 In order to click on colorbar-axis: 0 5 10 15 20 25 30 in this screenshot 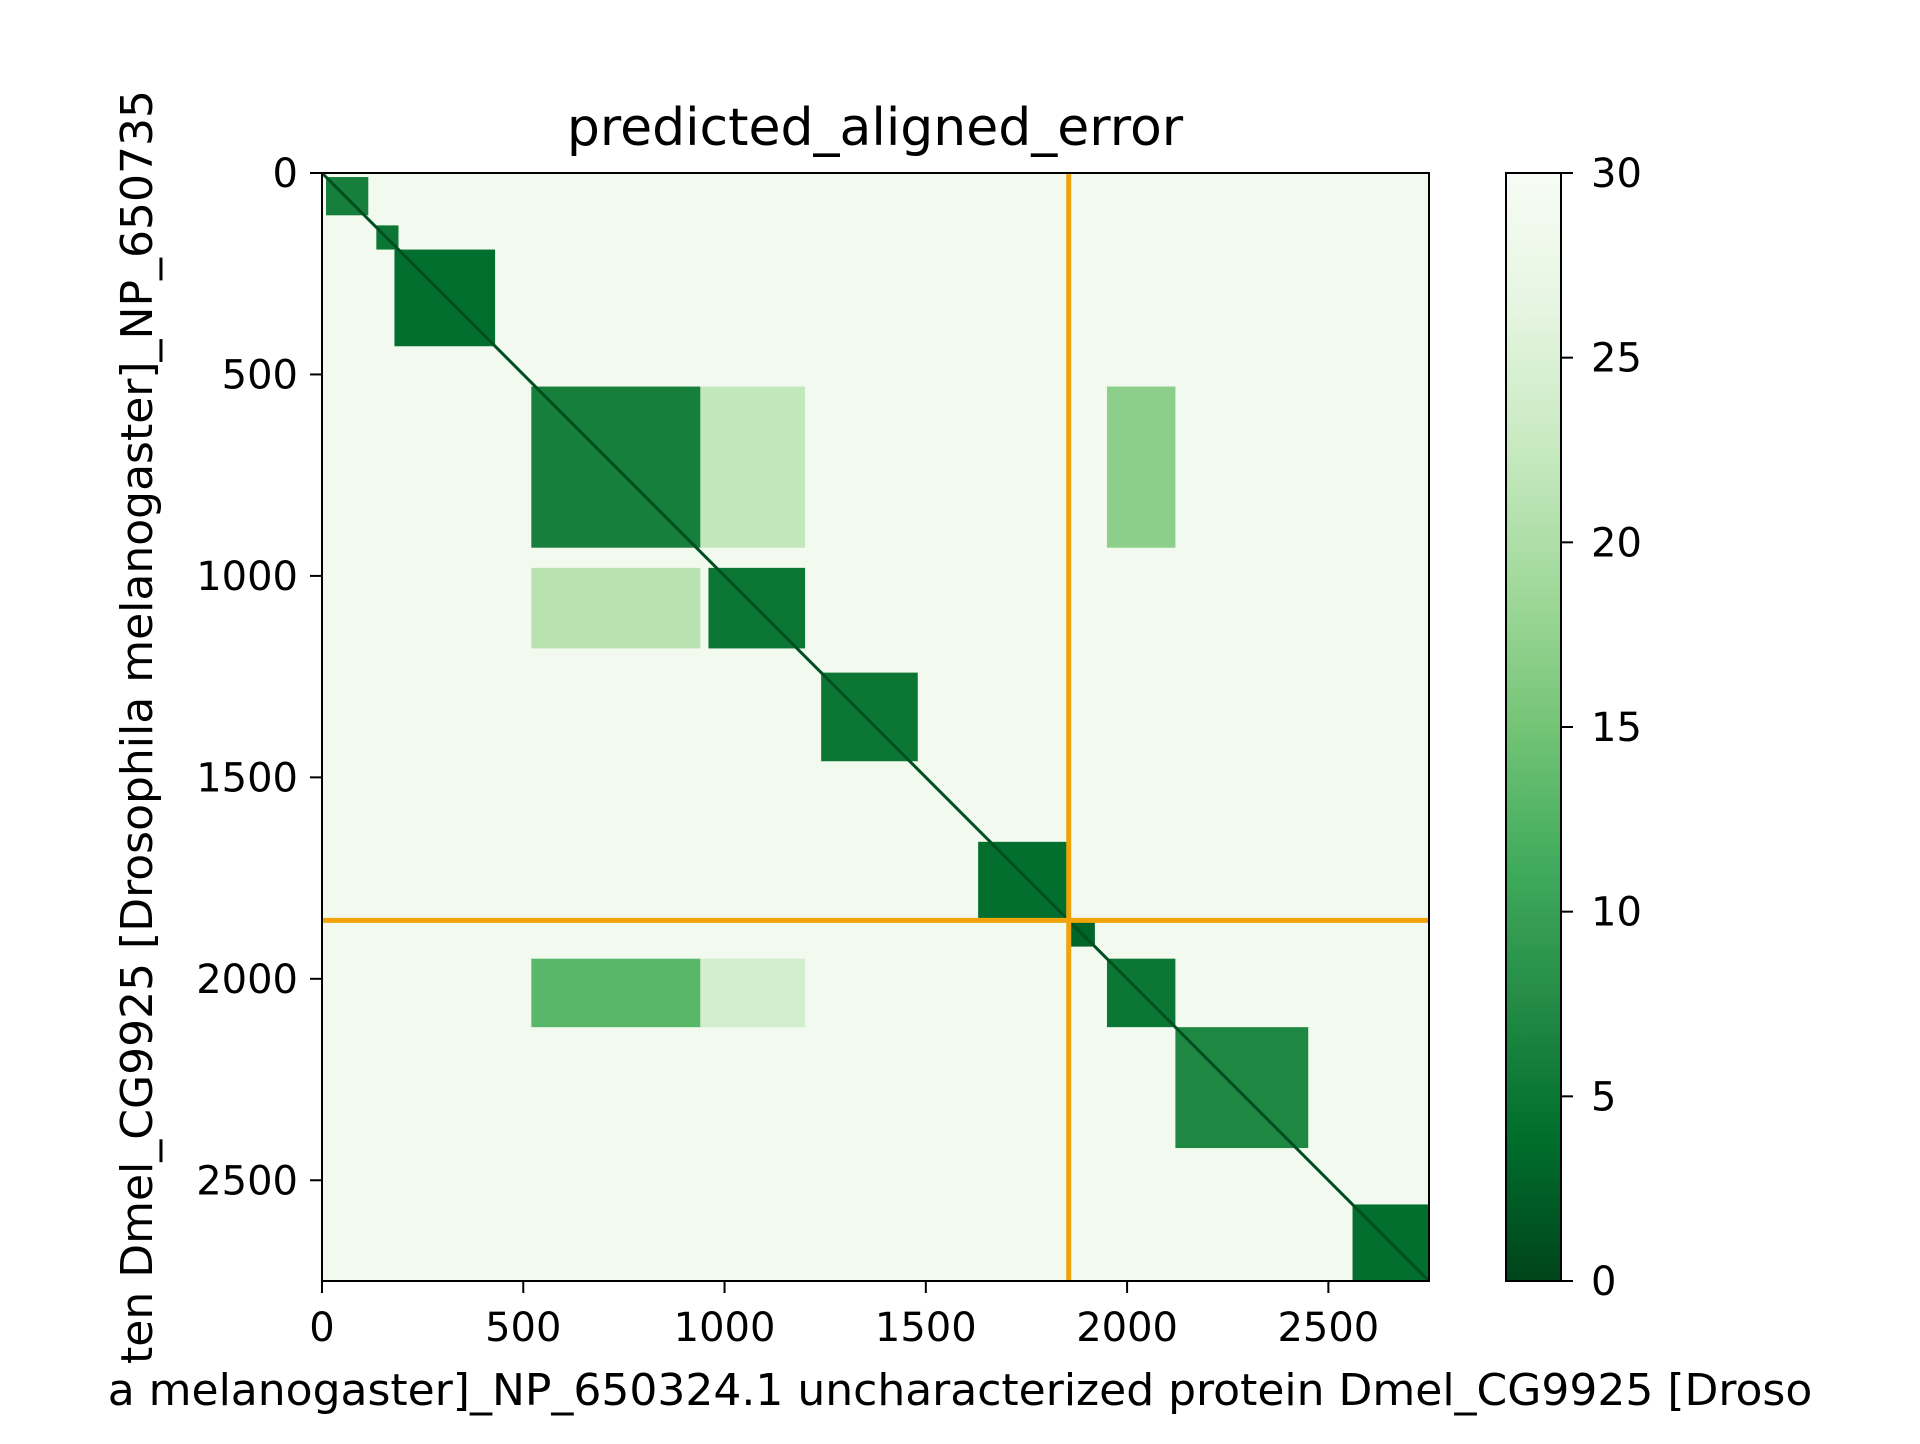, I will do `click(1601, 728)`.